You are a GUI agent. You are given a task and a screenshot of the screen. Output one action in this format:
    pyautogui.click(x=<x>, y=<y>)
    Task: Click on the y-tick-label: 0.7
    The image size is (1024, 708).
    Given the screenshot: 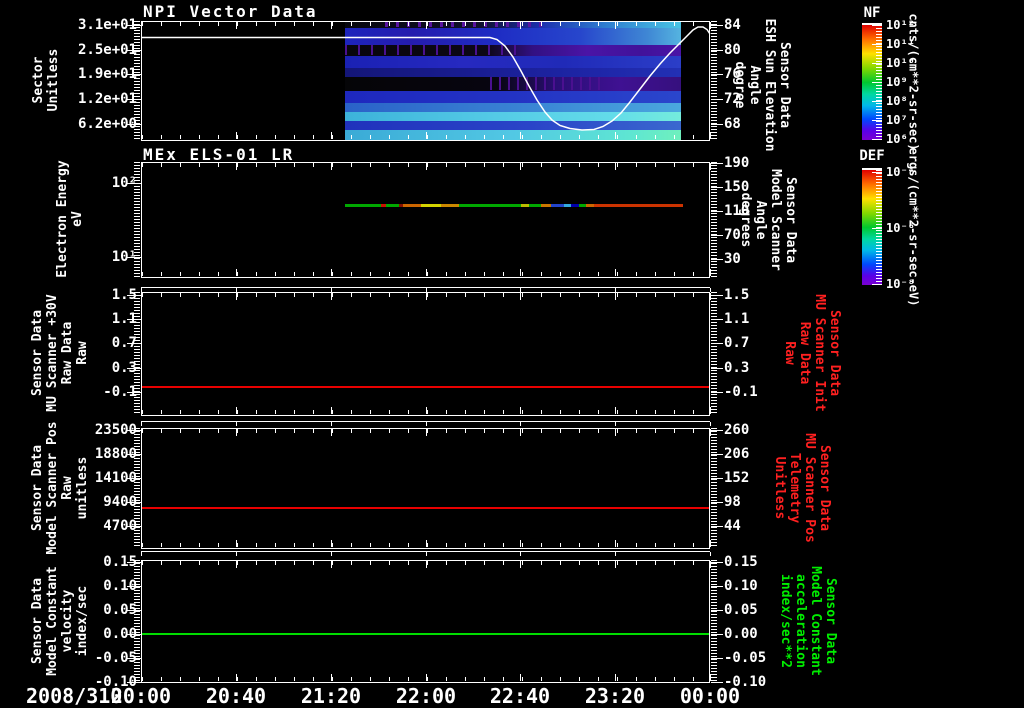 What is the action you would take?
    pyautogui.click(x=737, y=343)
    